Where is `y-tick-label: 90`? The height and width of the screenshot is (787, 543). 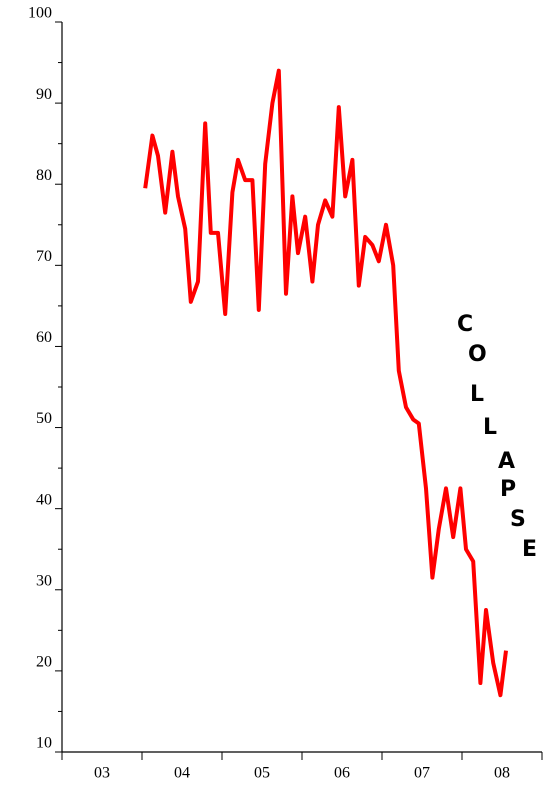 y-tick-label: 90 is located at coordinates (44, 94).